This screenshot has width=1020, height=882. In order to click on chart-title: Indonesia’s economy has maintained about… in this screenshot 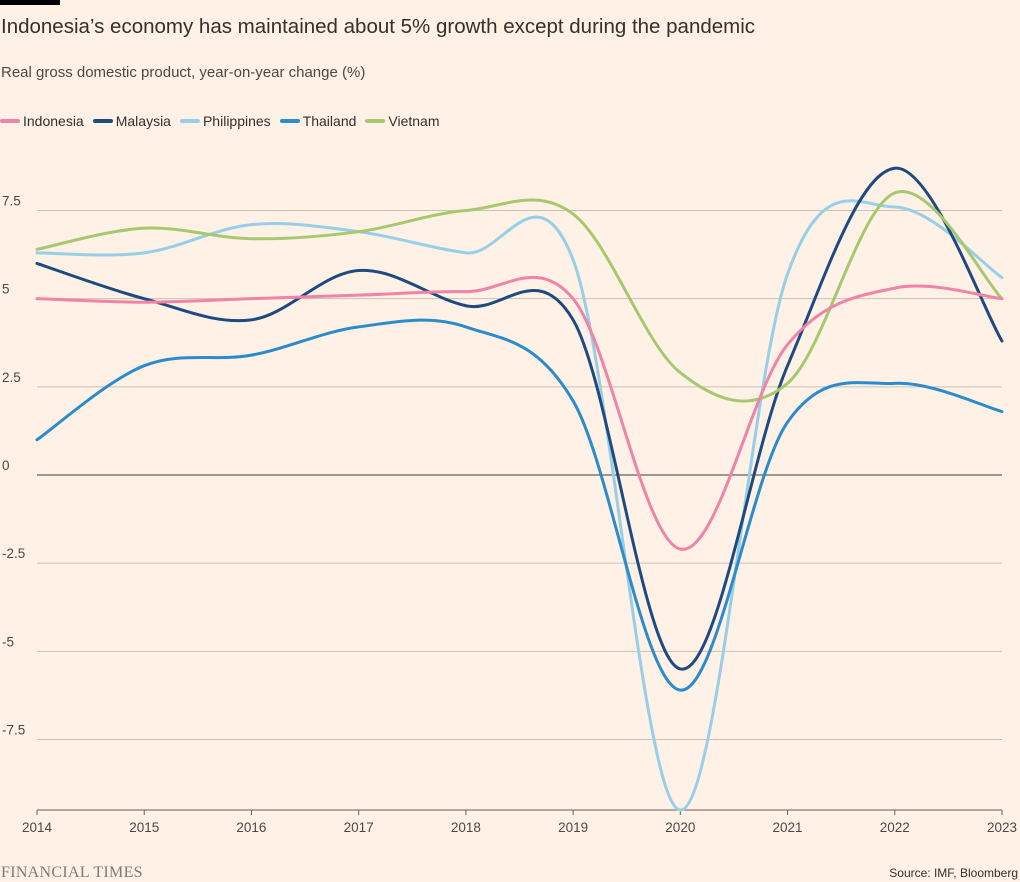, I will do `click(378, 26)`.